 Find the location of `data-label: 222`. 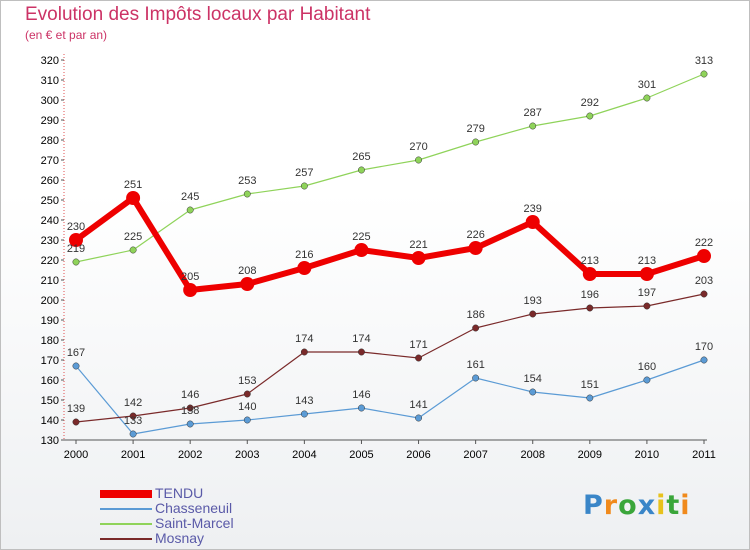

data-label: 222 is located at coordinates (704, 243).